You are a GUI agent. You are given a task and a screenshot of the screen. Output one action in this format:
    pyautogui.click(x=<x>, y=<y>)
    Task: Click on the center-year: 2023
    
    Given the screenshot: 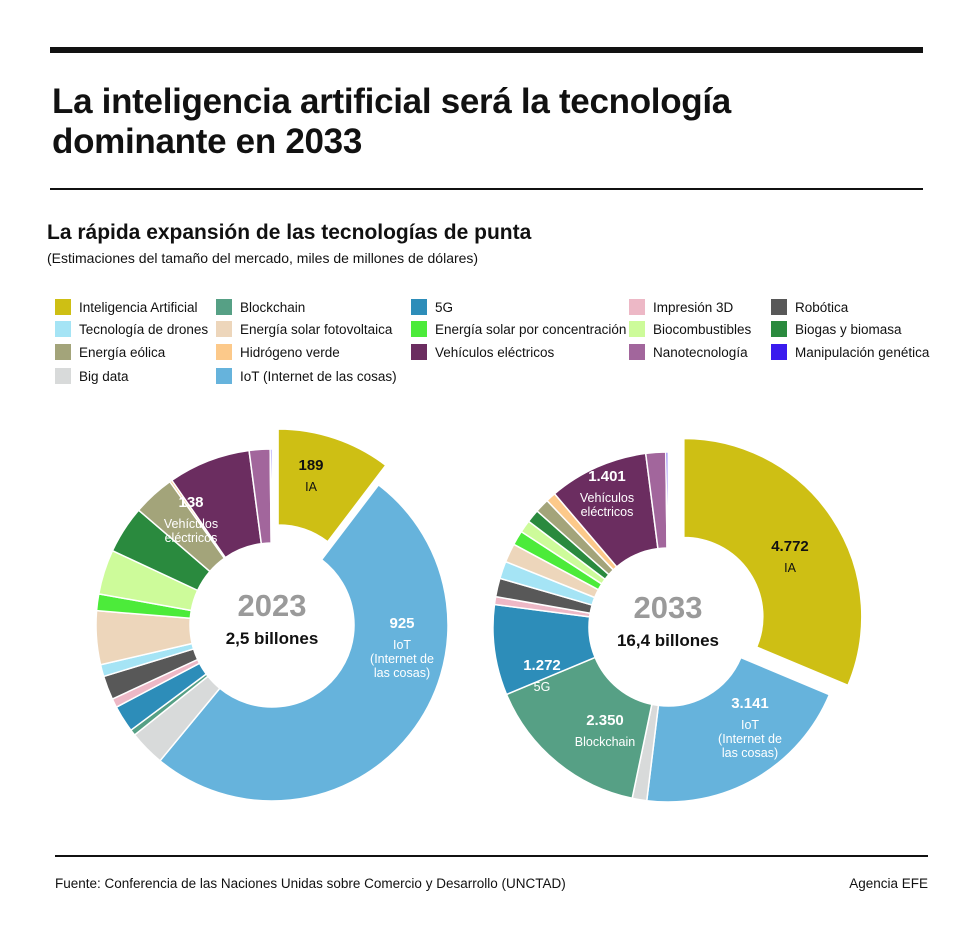 What is the action you would take?
    pyautogui.click(x=272, y=605)
    